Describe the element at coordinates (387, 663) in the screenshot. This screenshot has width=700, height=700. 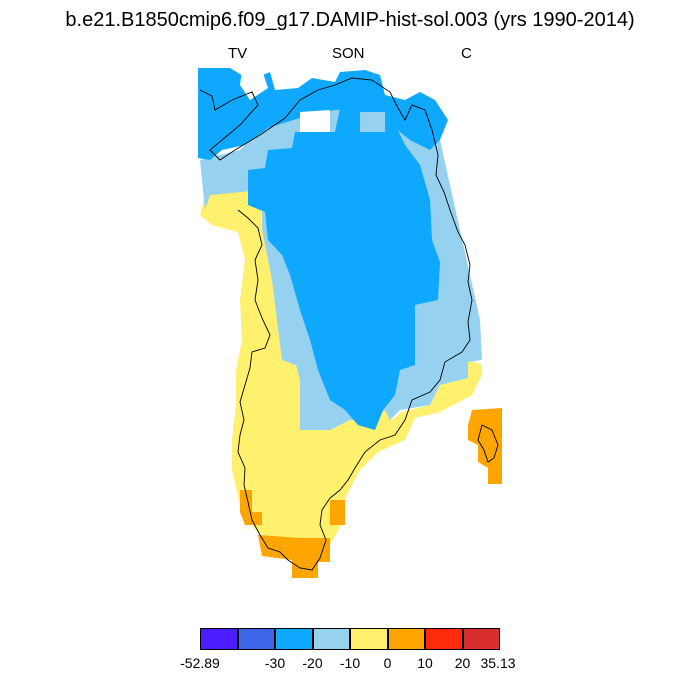
I see `colorbar-label: 0` at that location.